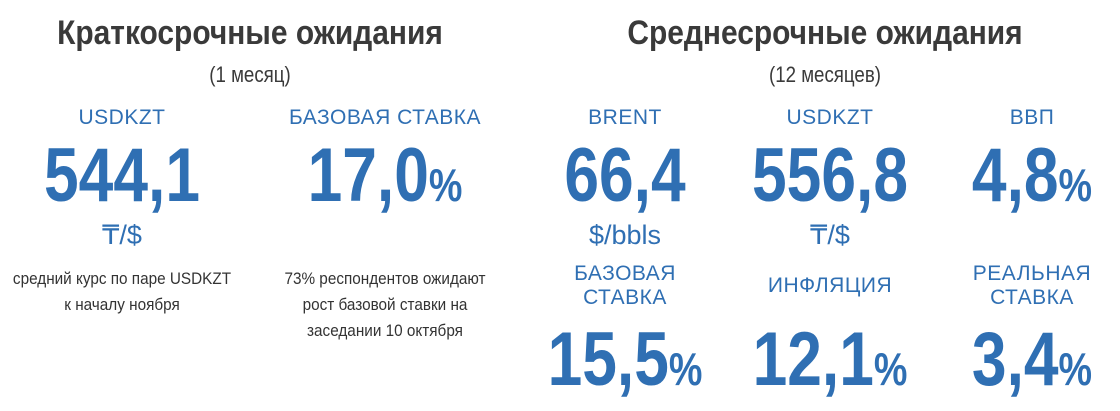 The image size is (1120, 411). I want to click on metric-value: 17,0%, so click(385, 180).